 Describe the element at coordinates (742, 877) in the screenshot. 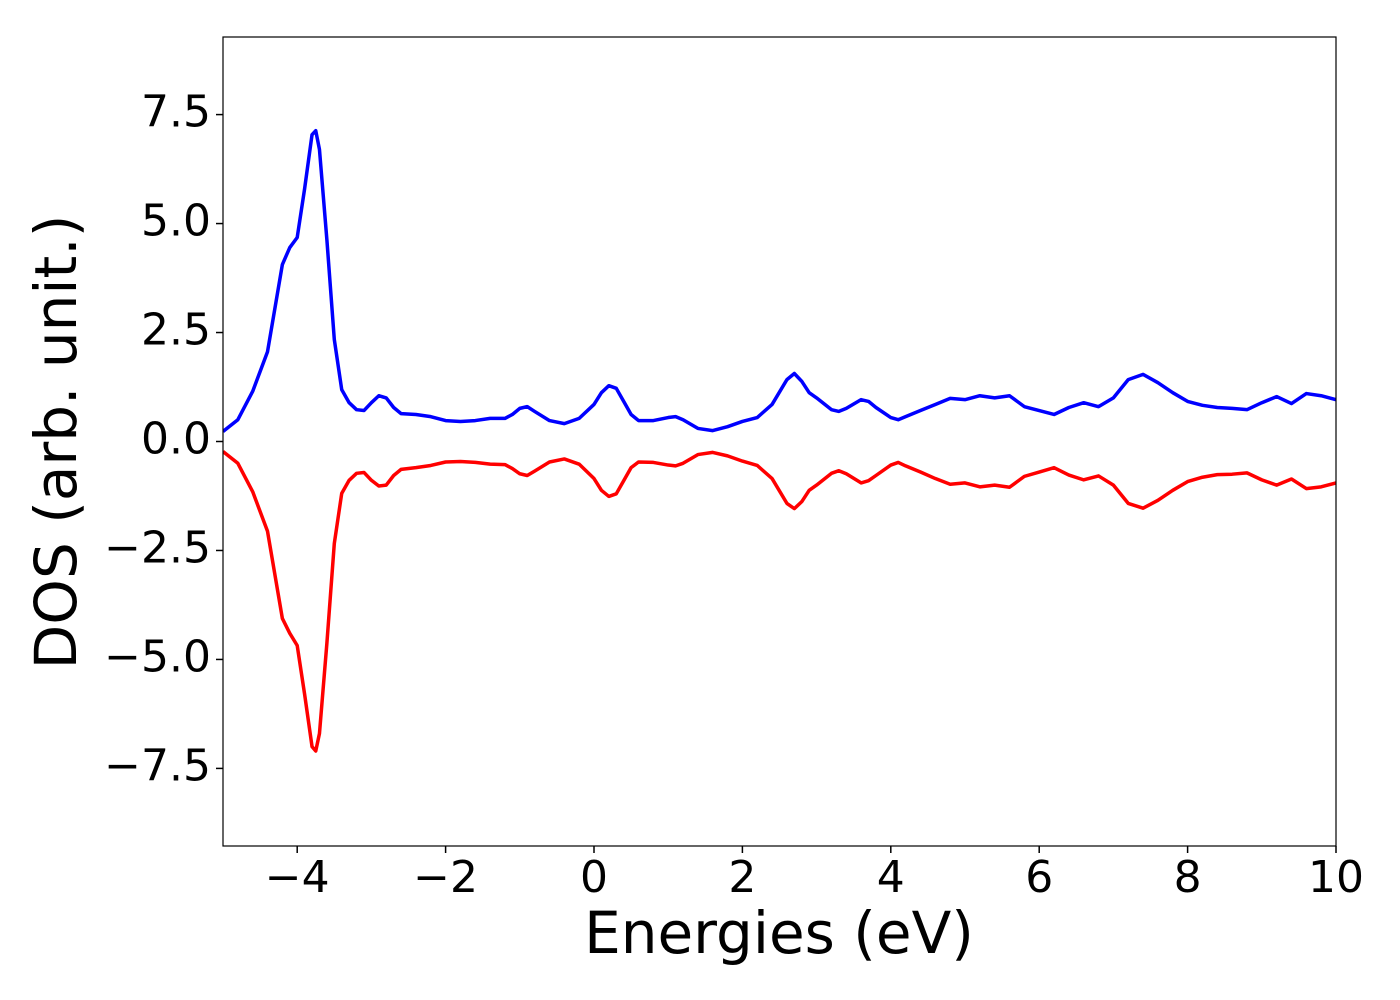

I see `x-tick-label: 2` at that location.